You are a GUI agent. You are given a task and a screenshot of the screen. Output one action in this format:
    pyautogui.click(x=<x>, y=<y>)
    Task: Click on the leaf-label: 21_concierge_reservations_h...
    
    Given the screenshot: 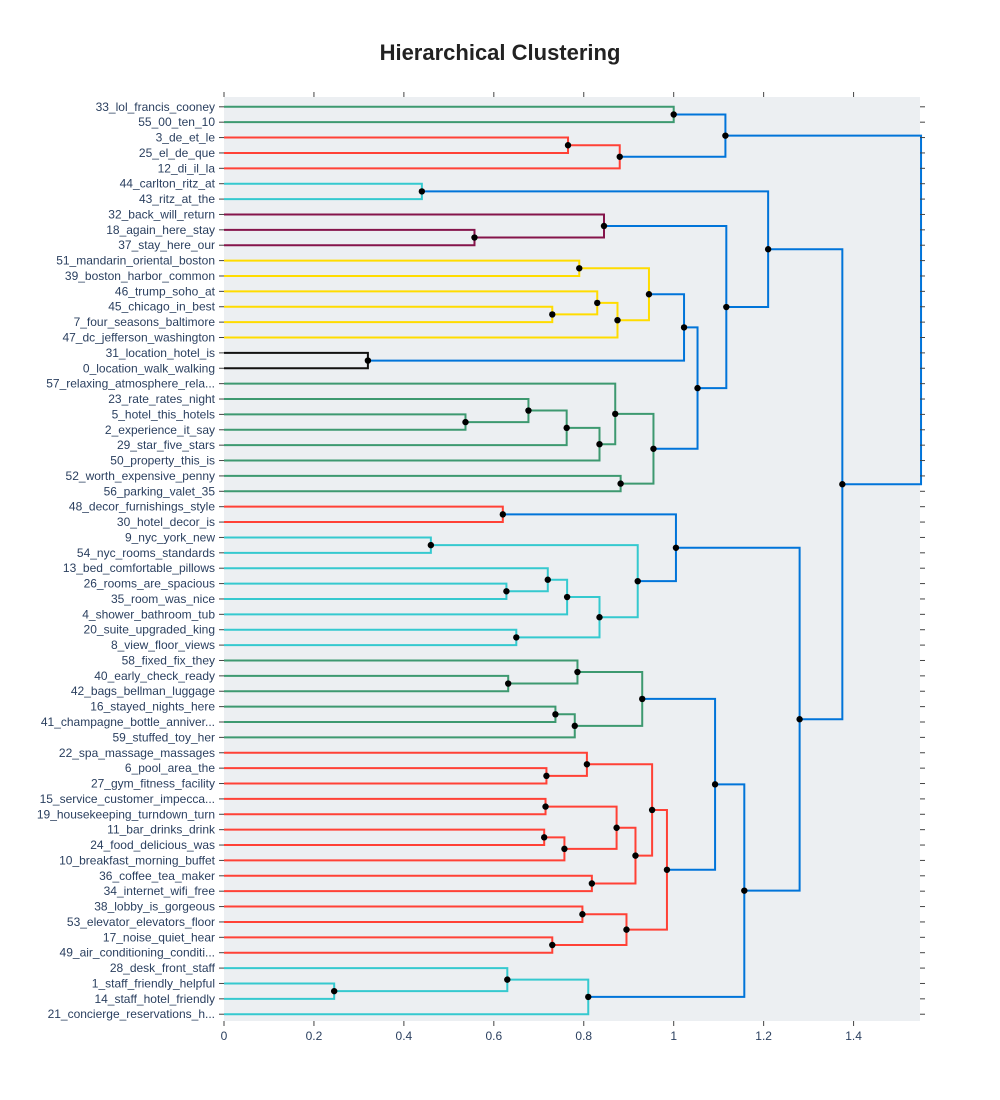 What is the action you would take?
    pyautogui.click(x=131, y=1014)
    